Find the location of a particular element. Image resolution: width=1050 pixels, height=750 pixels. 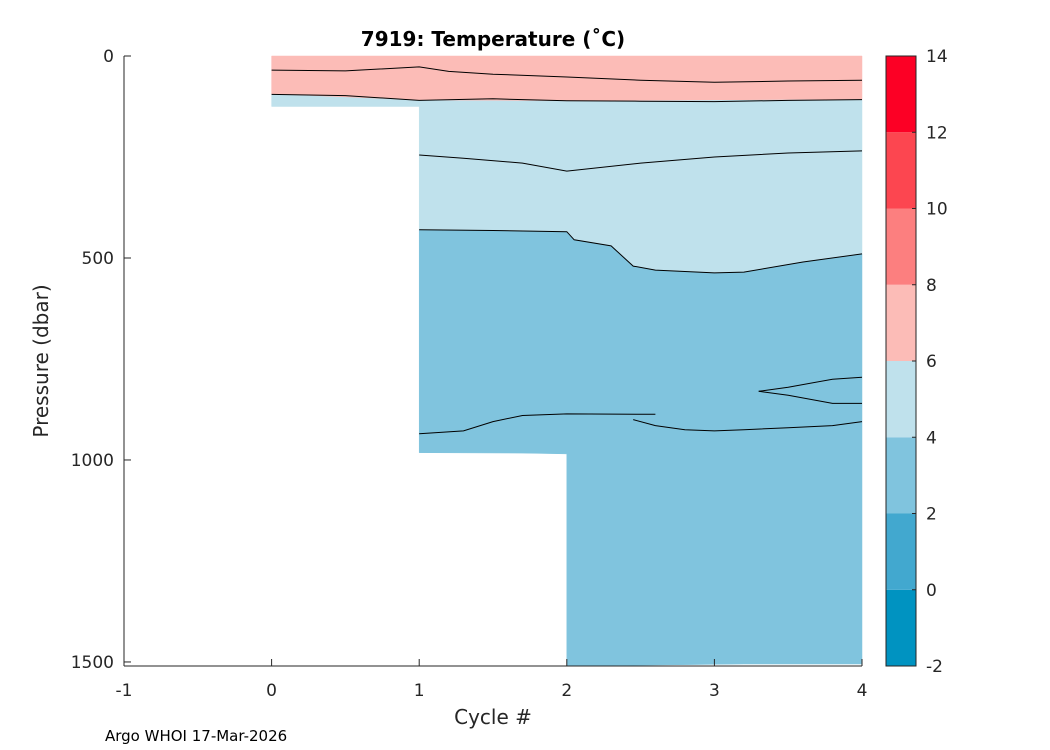

colorbar-tick-label: 8 is located at coordinates (931, 286).